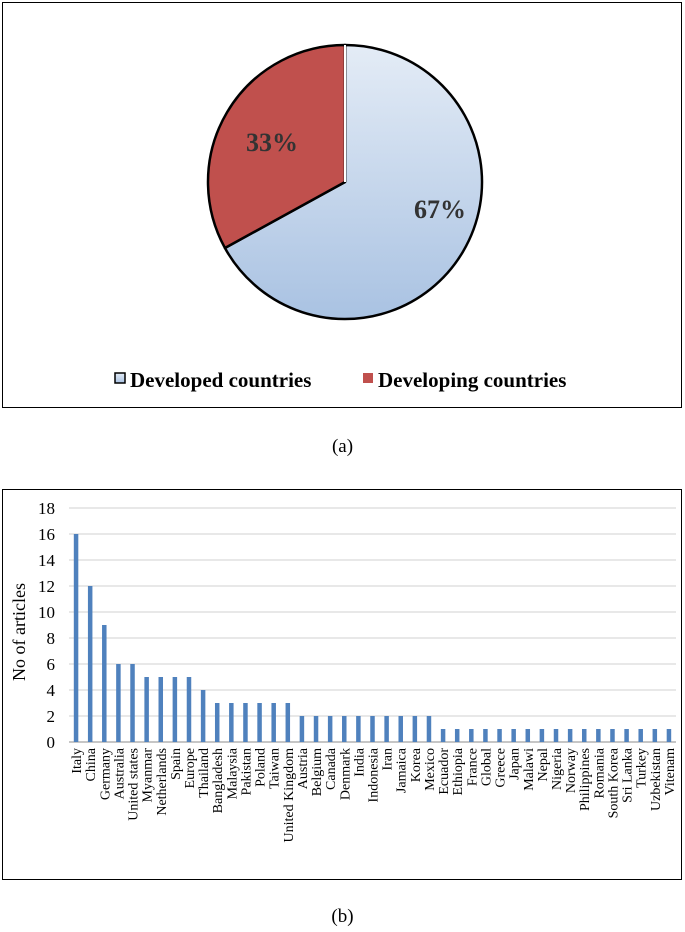 This screenshot has height=932, width=685. Describe the element at coordinates (386, 729) in the screenshot. I see `bar-iran` at that location.